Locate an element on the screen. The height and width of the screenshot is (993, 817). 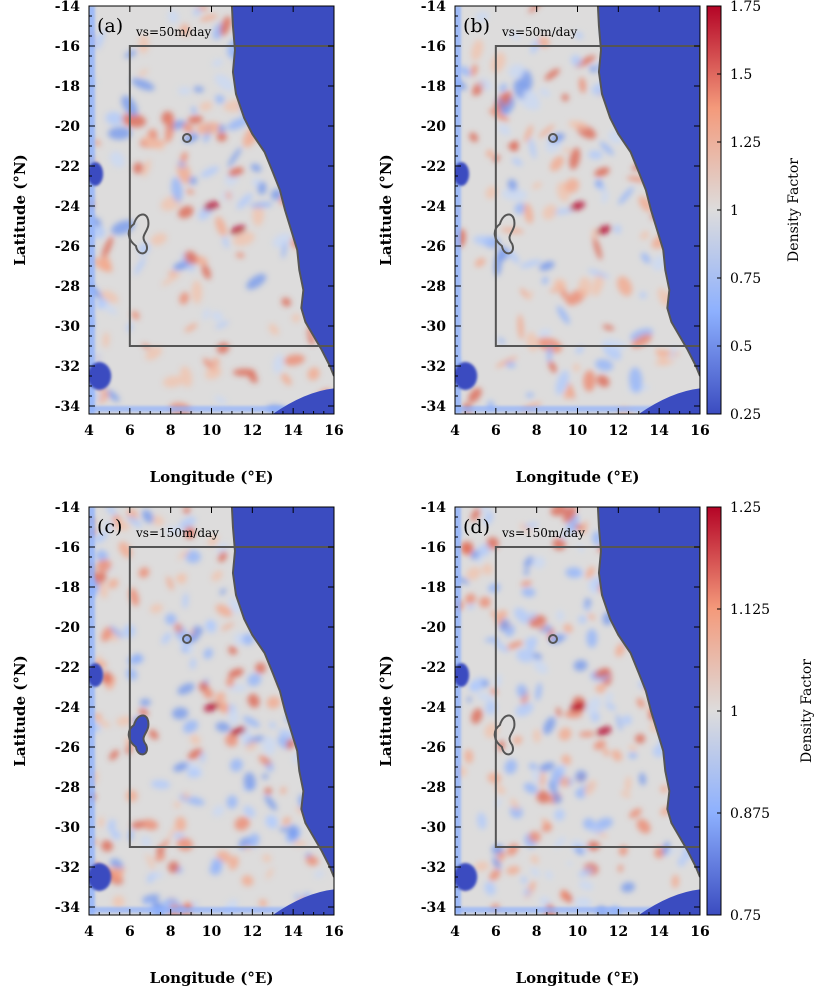
colorbar-label: Density Factor is located at coordinates (807, 711).